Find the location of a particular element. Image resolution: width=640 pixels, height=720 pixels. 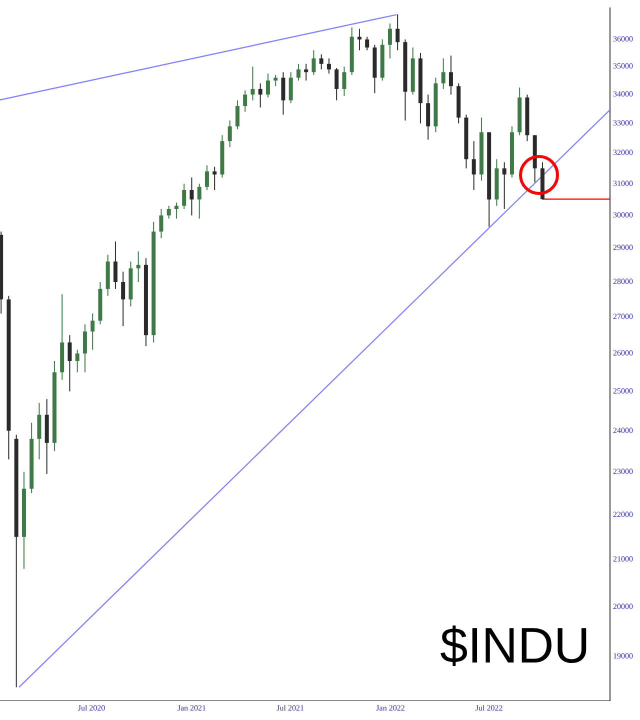

x-tick-label: Jul 2022 is located at coordinates (489, 707).